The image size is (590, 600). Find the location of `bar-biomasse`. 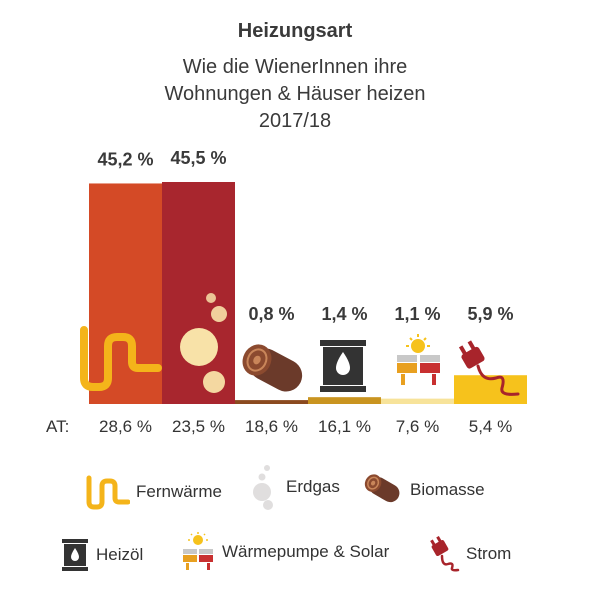

bar-biomasse is located at coordinates (271, 402).